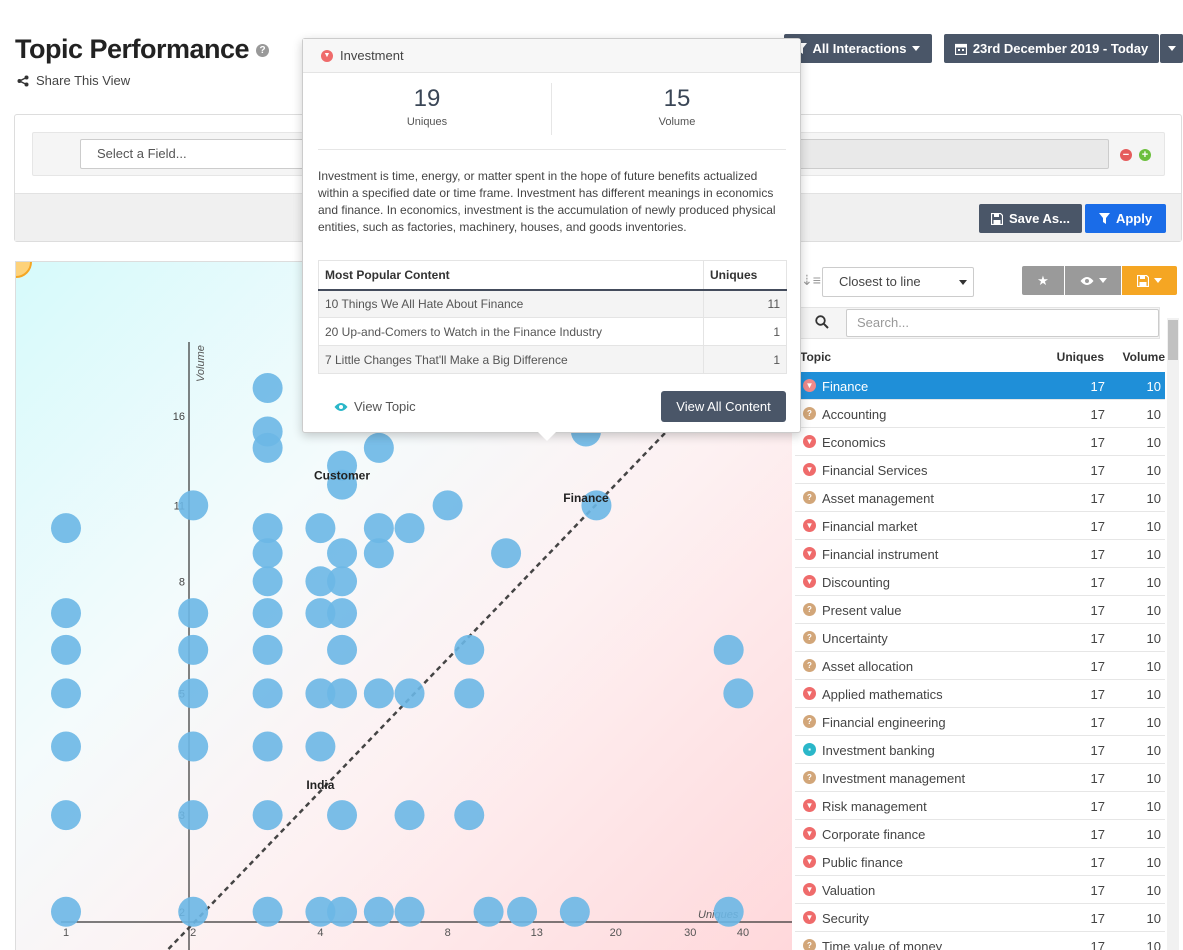 The height and width of the screenshot is (950, 1183). I want to click on col-volume: Volume, so click(1143, 357).